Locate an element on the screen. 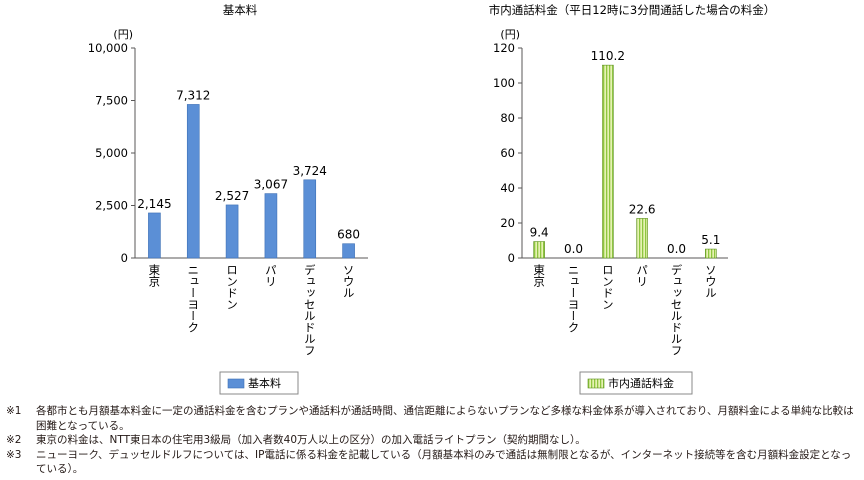 The image size is (864, 480). legend-label: 基本料 is located at coordinates (264, 383).